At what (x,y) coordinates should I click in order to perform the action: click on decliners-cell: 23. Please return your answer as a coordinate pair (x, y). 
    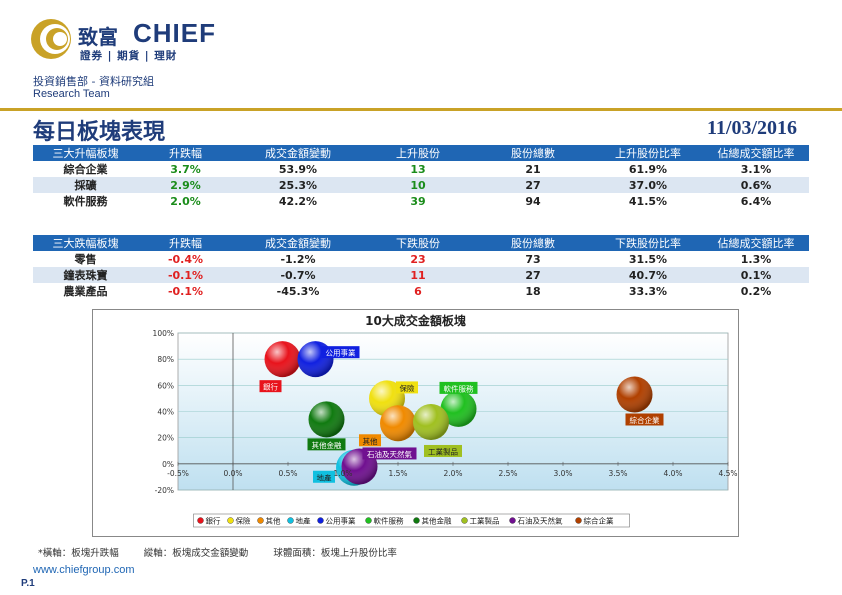
    Looking at the image, I should click on (418, 259).